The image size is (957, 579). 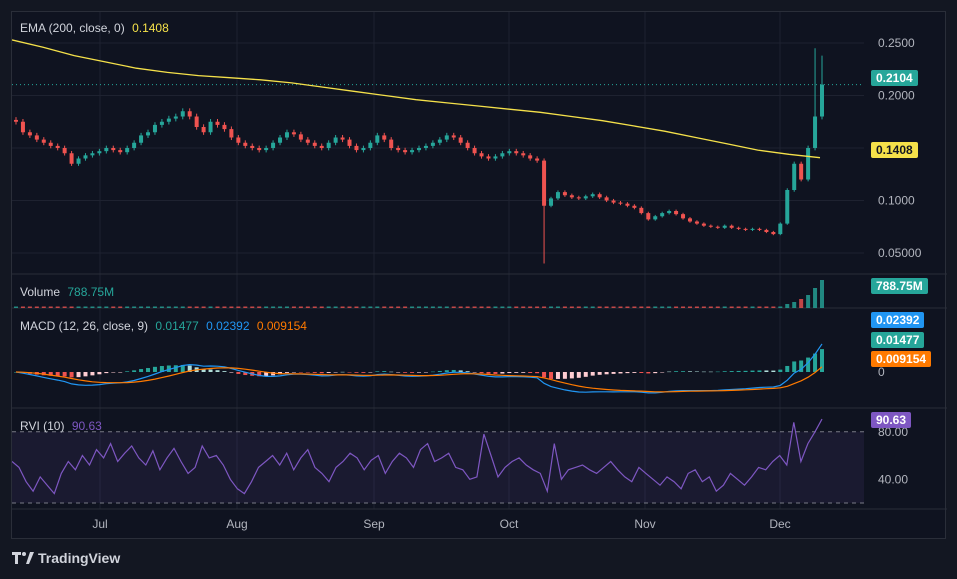 What do you see at coordinates (99, 524) in the screenshot?
I see `x-tick-label: Jul` at bounding box center [99, 524].